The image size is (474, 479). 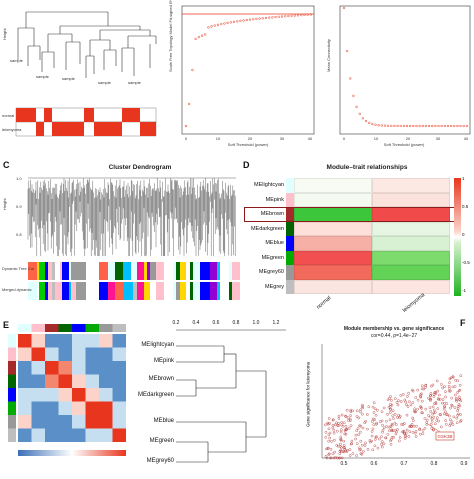 I want to click on eigengene-axis-tick: 1.0, so click(x=256, y=323).